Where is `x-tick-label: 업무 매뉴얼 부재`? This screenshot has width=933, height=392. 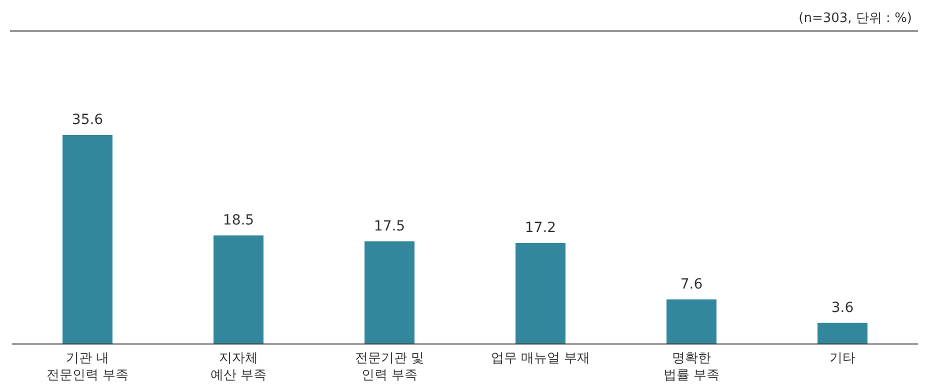
x-tick-label: 업무 매뉴얼 부재 is located at coordinates (540, 358).